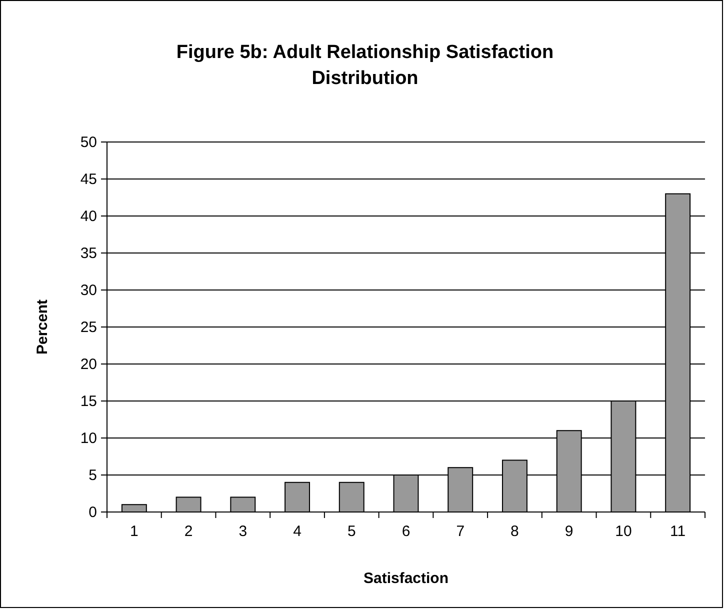  Describe the element at coordinates (623, 531) in the screenshot. I see `x-tick-label: 10` at that location.